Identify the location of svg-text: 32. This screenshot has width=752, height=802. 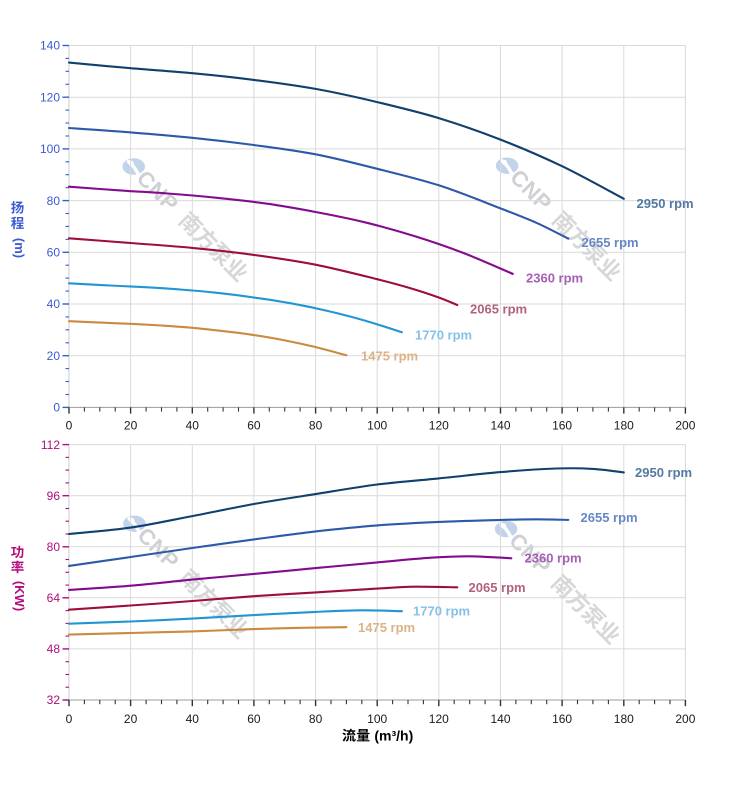
(54, 700).